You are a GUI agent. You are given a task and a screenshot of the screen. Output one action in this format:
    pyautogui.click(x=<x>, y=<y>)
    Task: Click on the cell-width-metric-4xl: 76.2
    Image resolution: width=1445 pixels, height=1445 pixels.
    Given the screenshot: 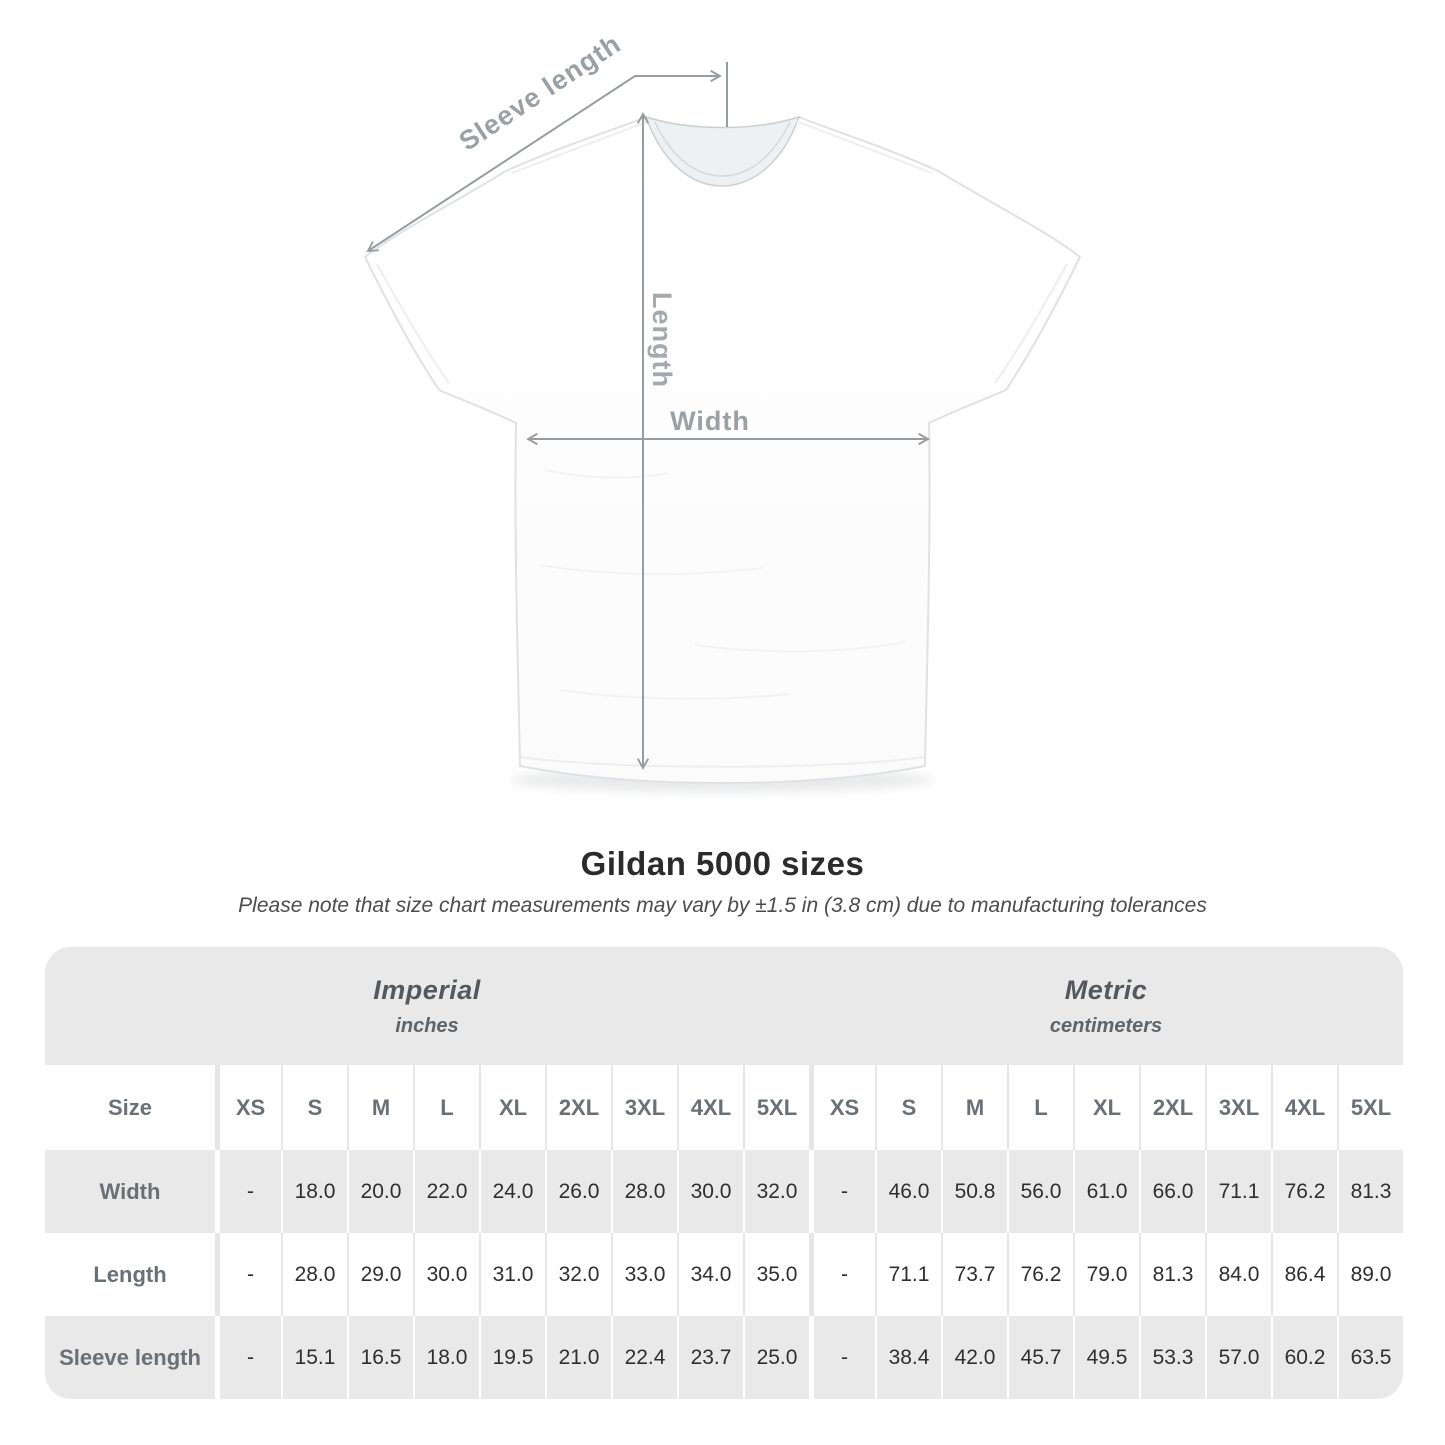 What is the action you would take?
    pyautogui.click(x=1304, y=1191)
    